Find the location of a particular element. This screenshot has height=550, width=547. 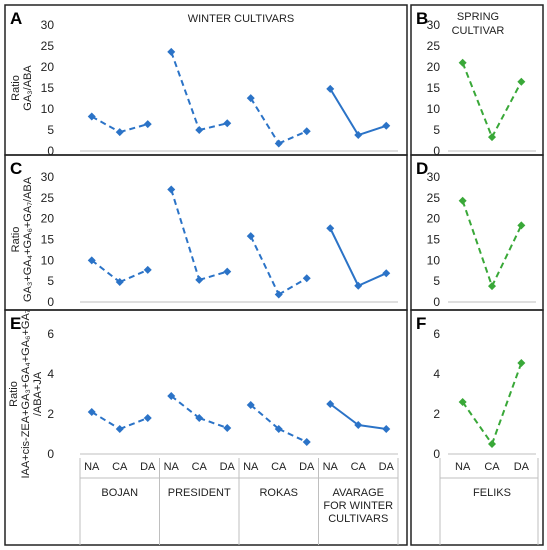

group-label: FELIKS is located at coordinates (492, 493).